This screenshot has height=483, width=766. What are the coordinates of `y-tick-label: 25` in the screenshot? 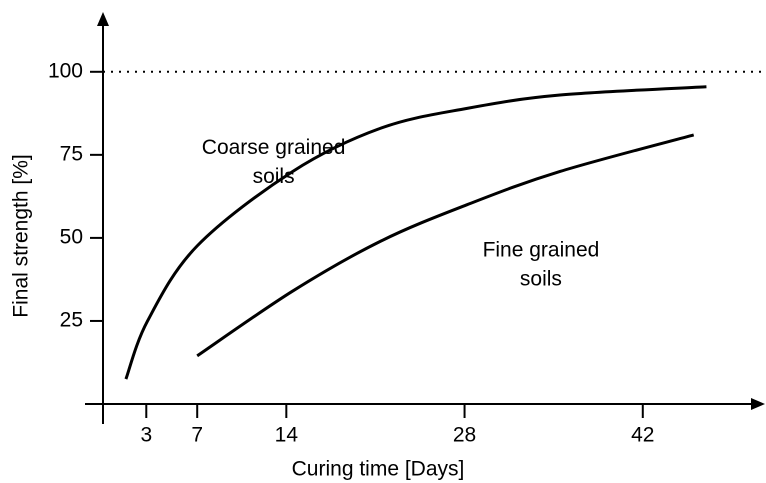 It's located at (71, 319).